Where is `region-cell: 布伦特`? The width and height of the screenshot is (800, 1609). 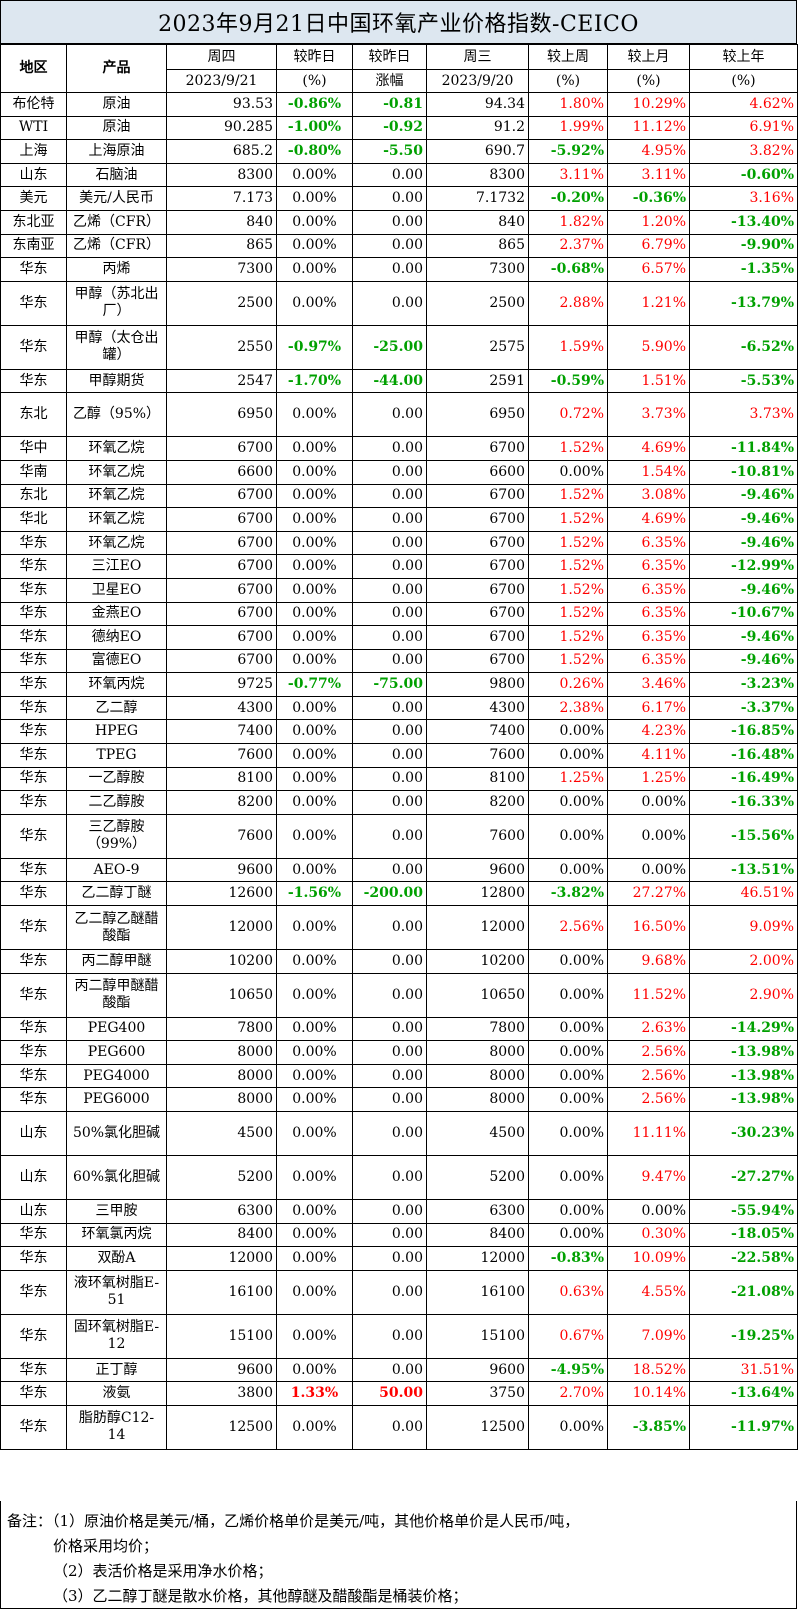 region-cell: 布伦特 is located at coordinates (33, 104).